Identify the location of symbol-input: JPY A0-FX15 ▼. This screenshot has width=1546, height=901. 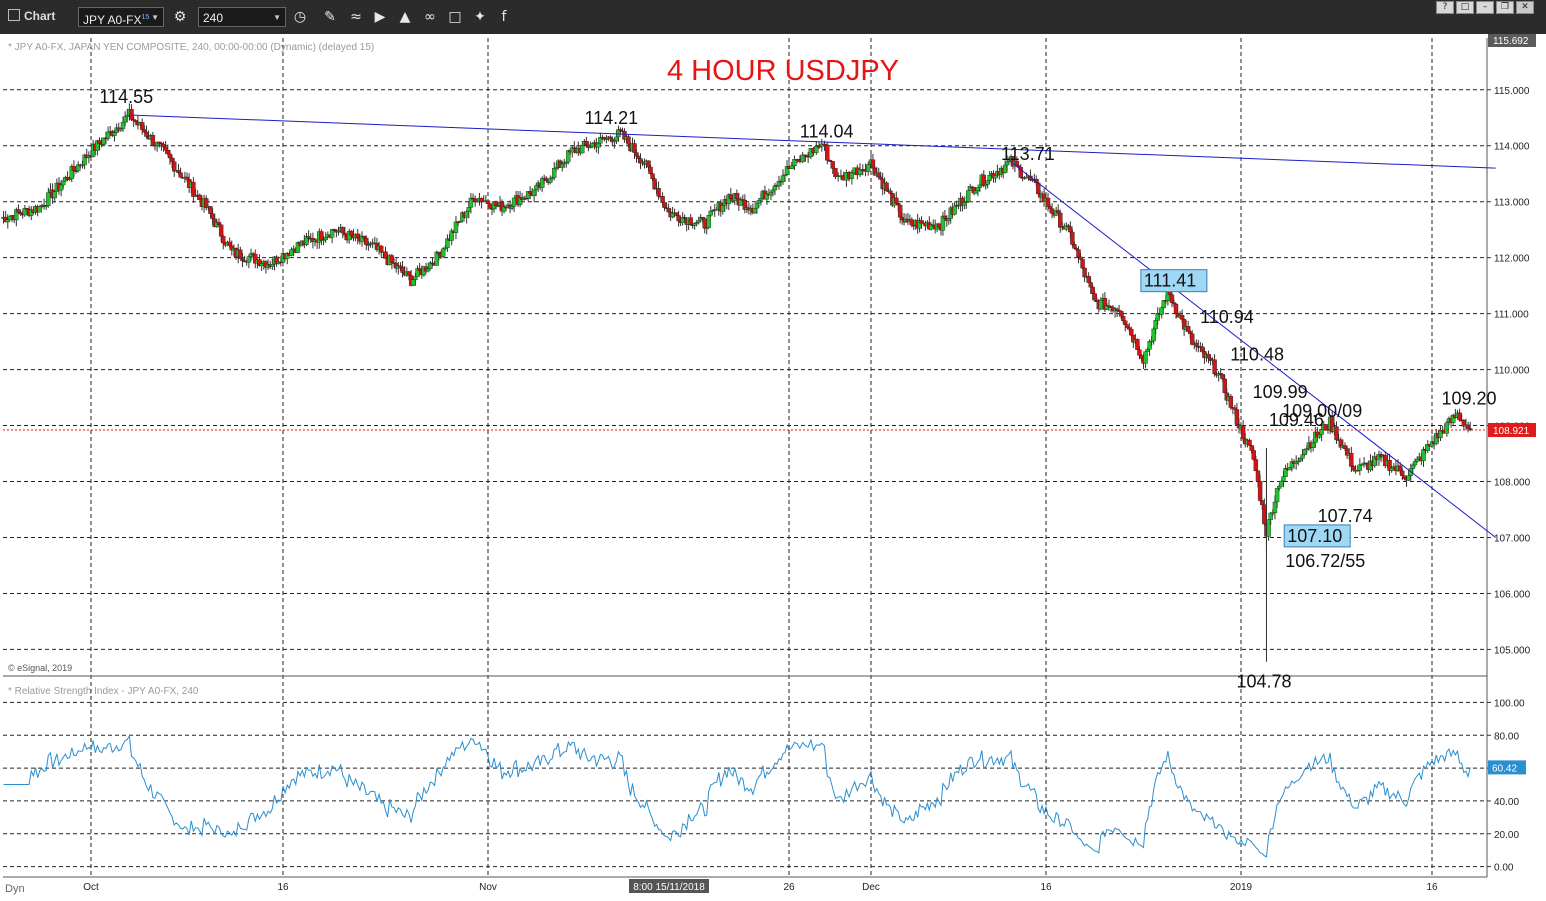
(121, 17).